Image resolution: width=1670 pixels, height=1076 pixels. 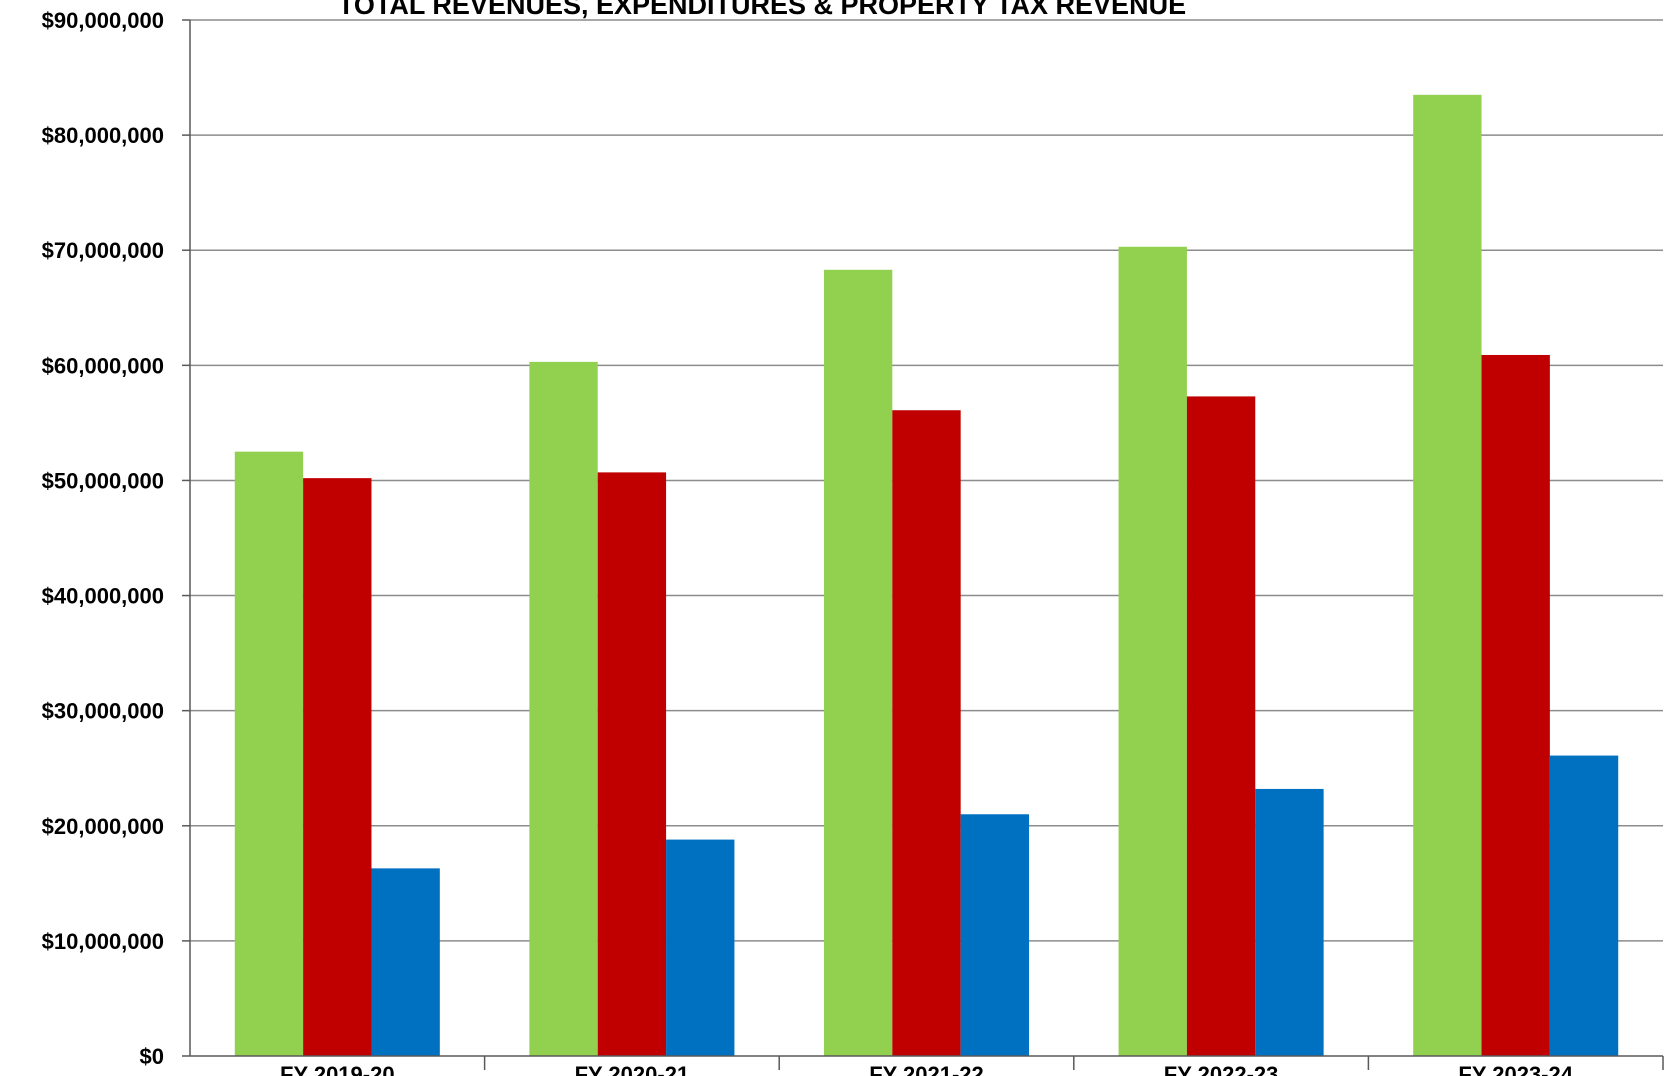 What do you see at coordinates (103, 941) in the screenshot?
I see `y-tick-label: $10,000,000` at bounding box center [103, 941].